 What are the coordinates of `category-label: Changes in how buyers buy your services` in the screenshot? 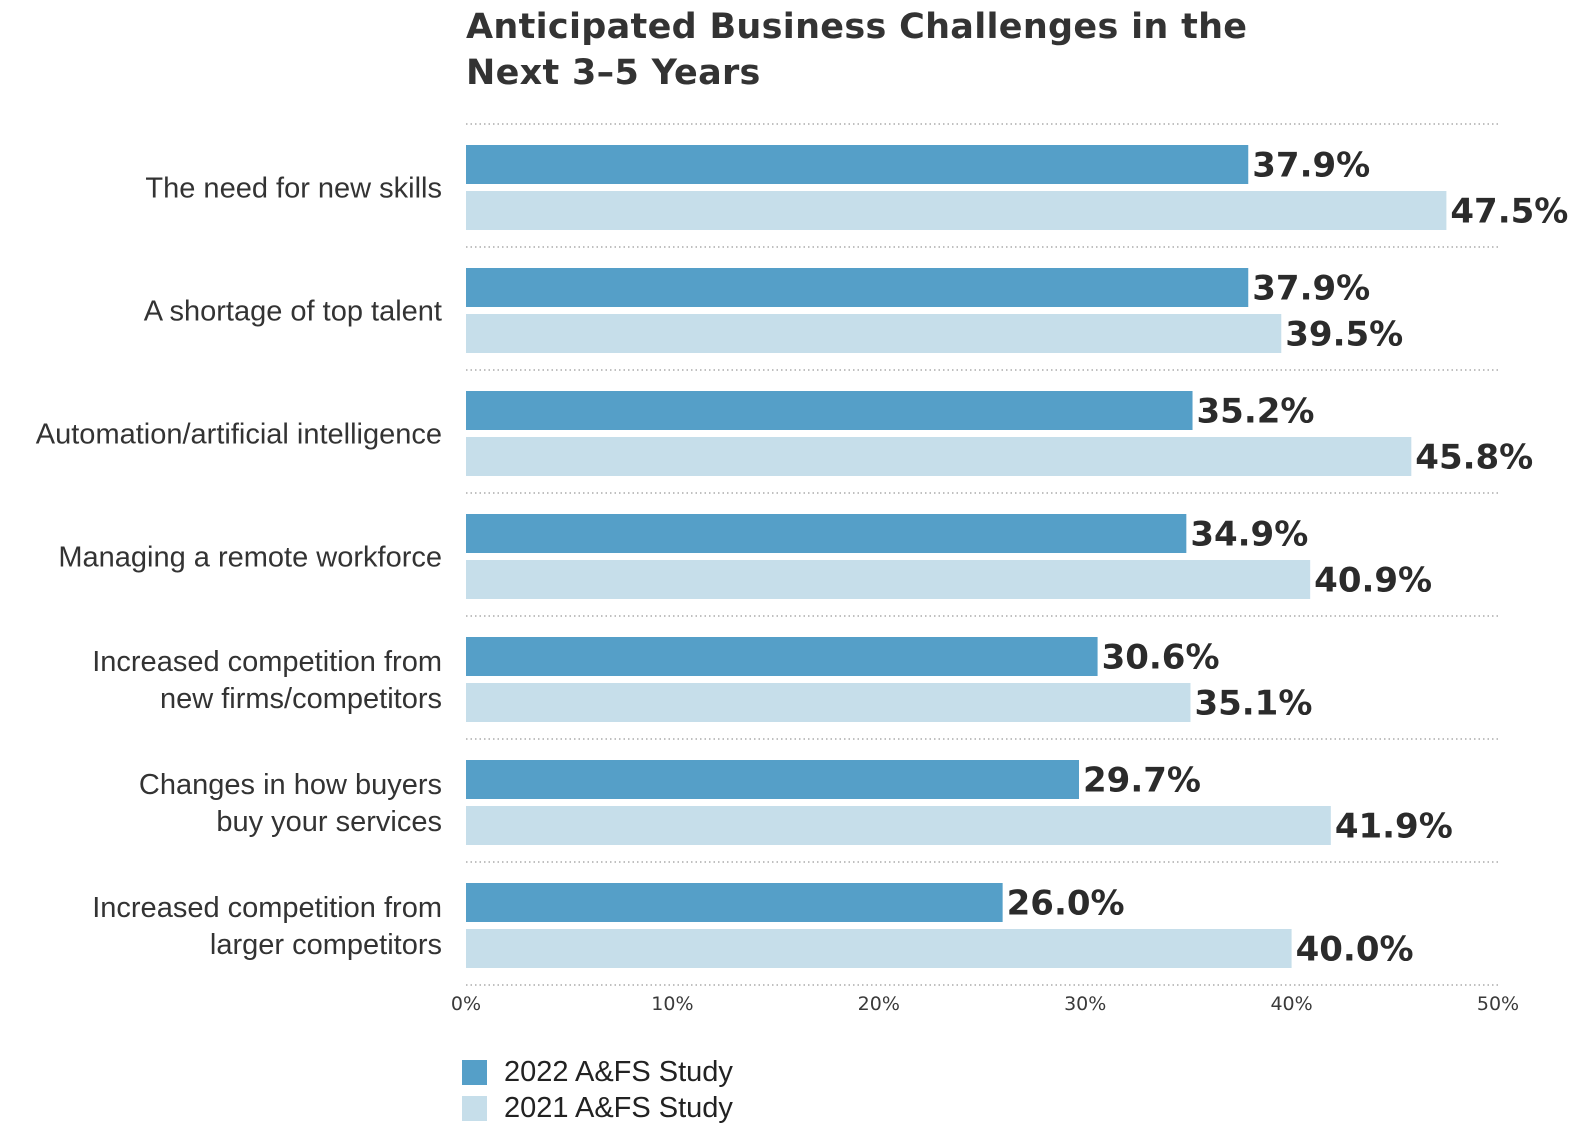 It's located at (290, 803).